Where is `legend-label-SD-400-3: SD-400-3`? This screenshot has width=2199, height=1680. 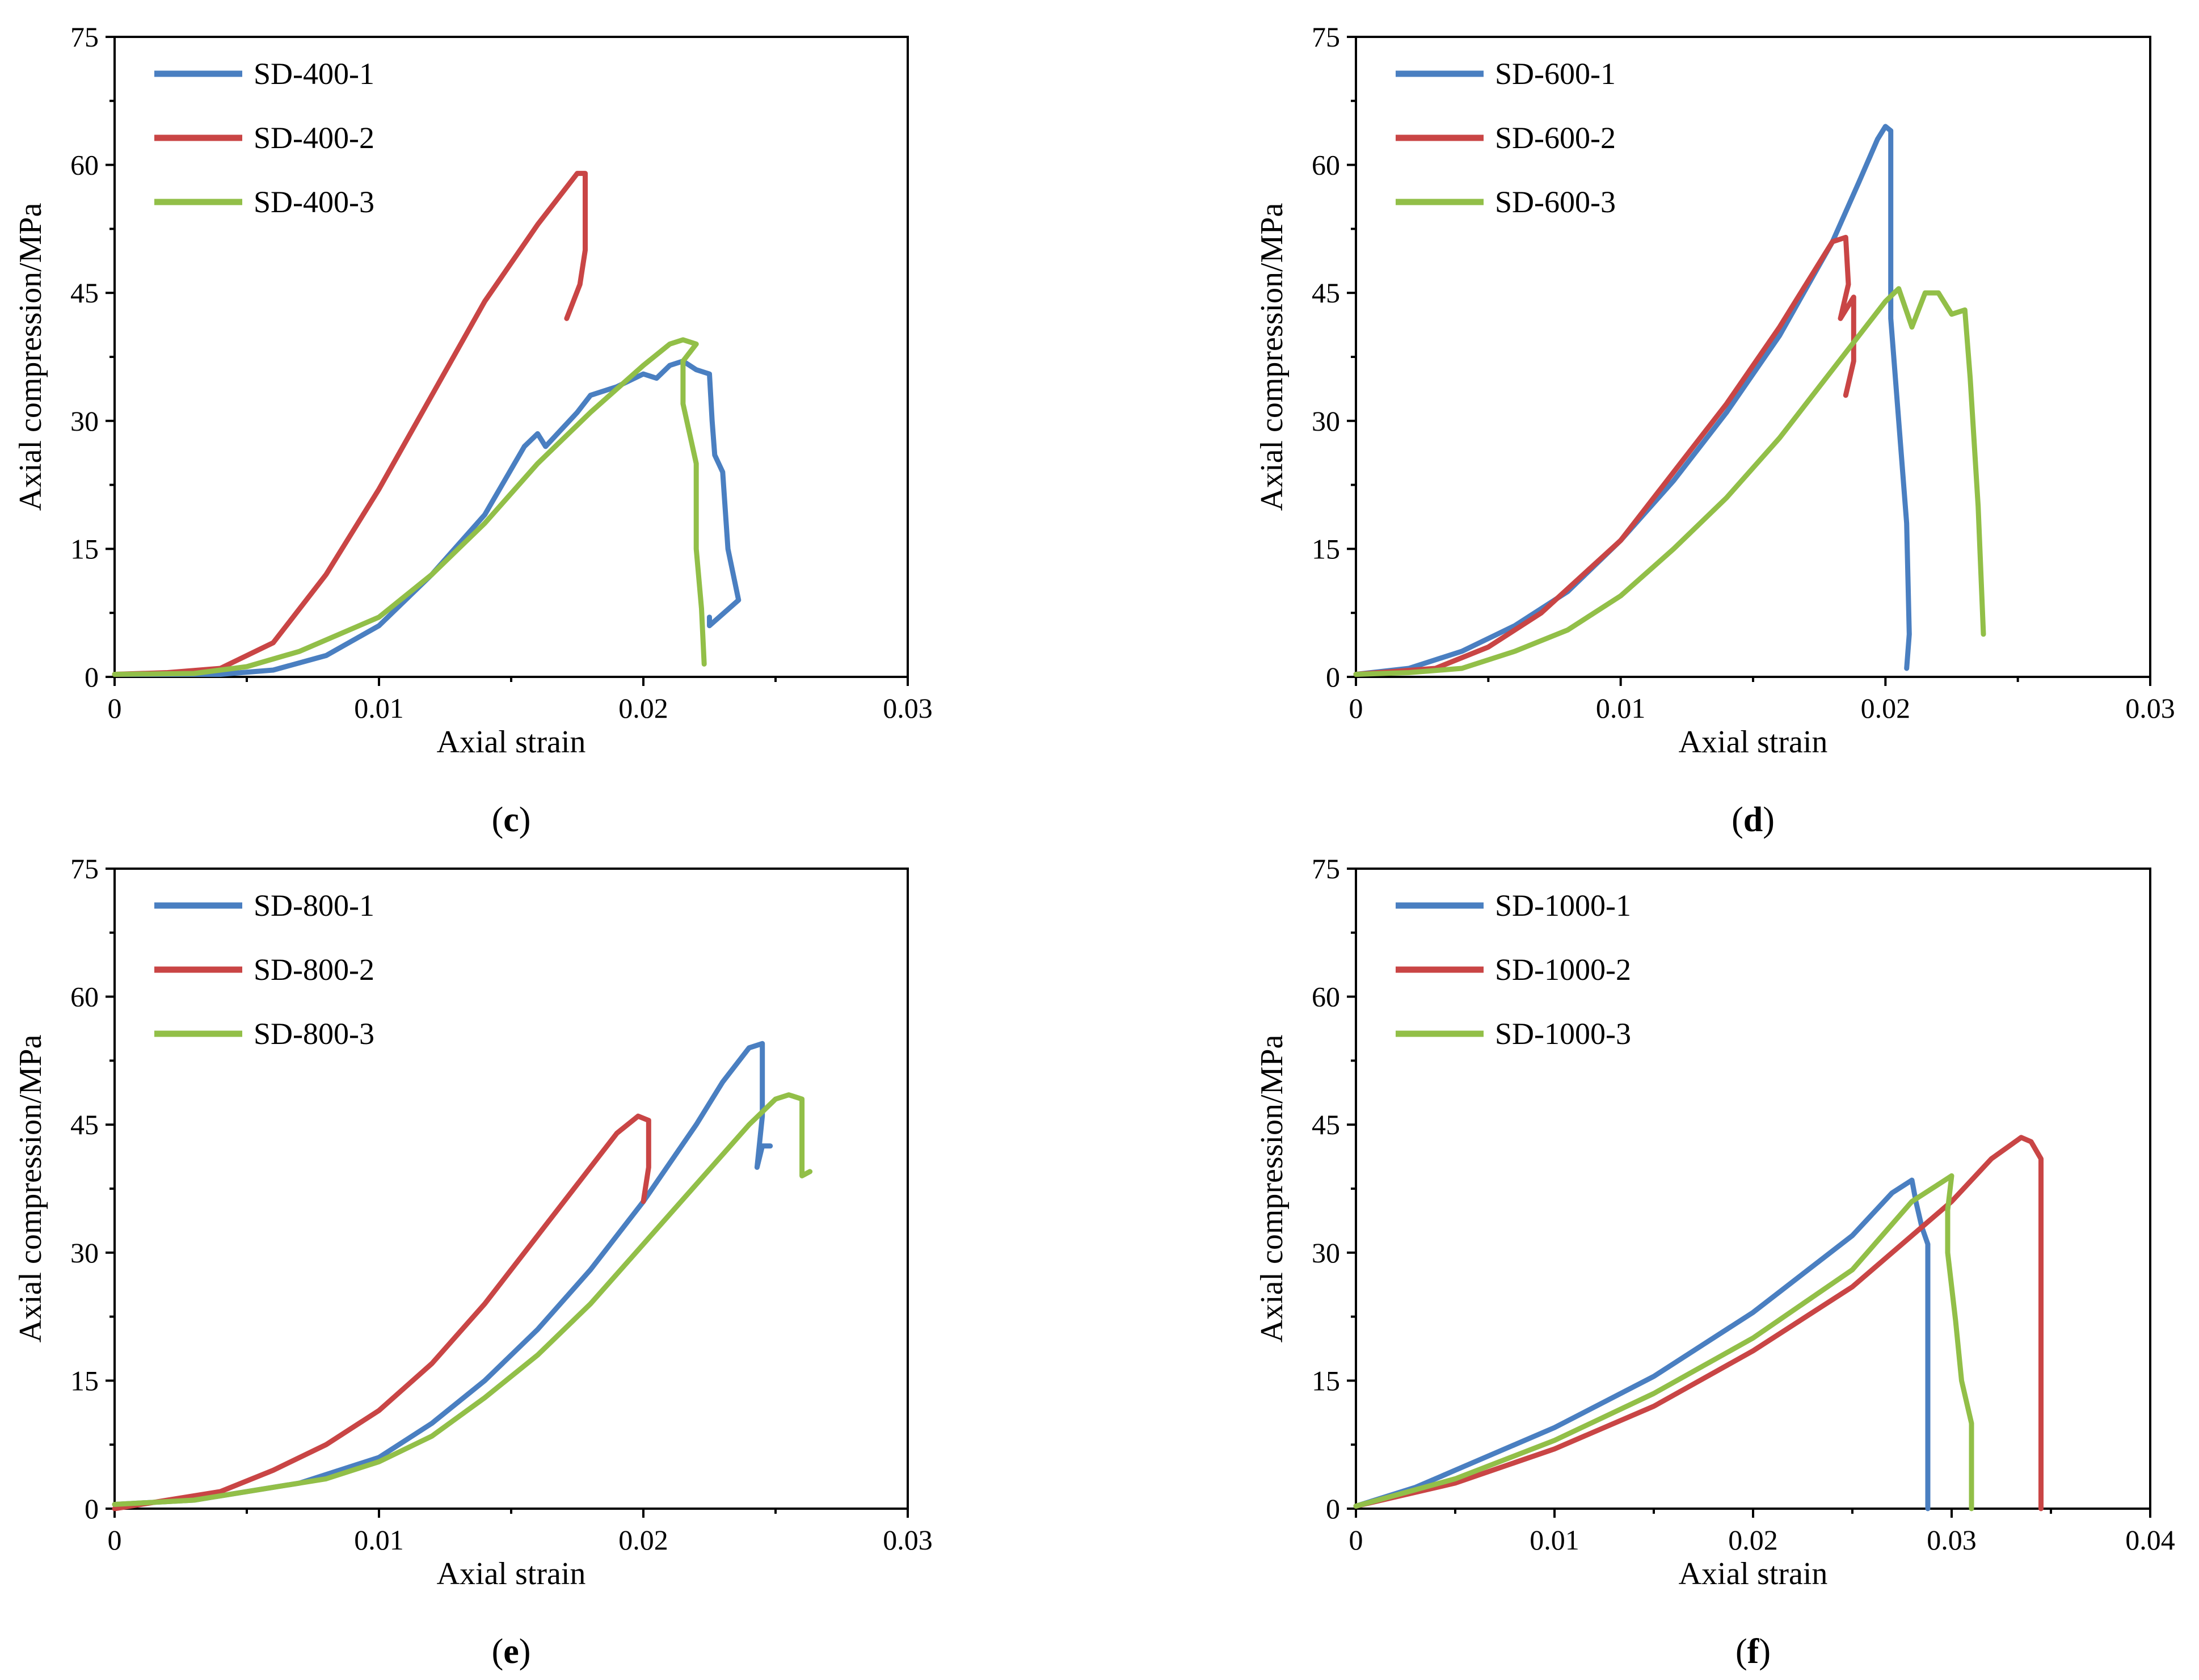
legend-label-SD-400-3: SD-400-3 is located at coordinates (314, 202).